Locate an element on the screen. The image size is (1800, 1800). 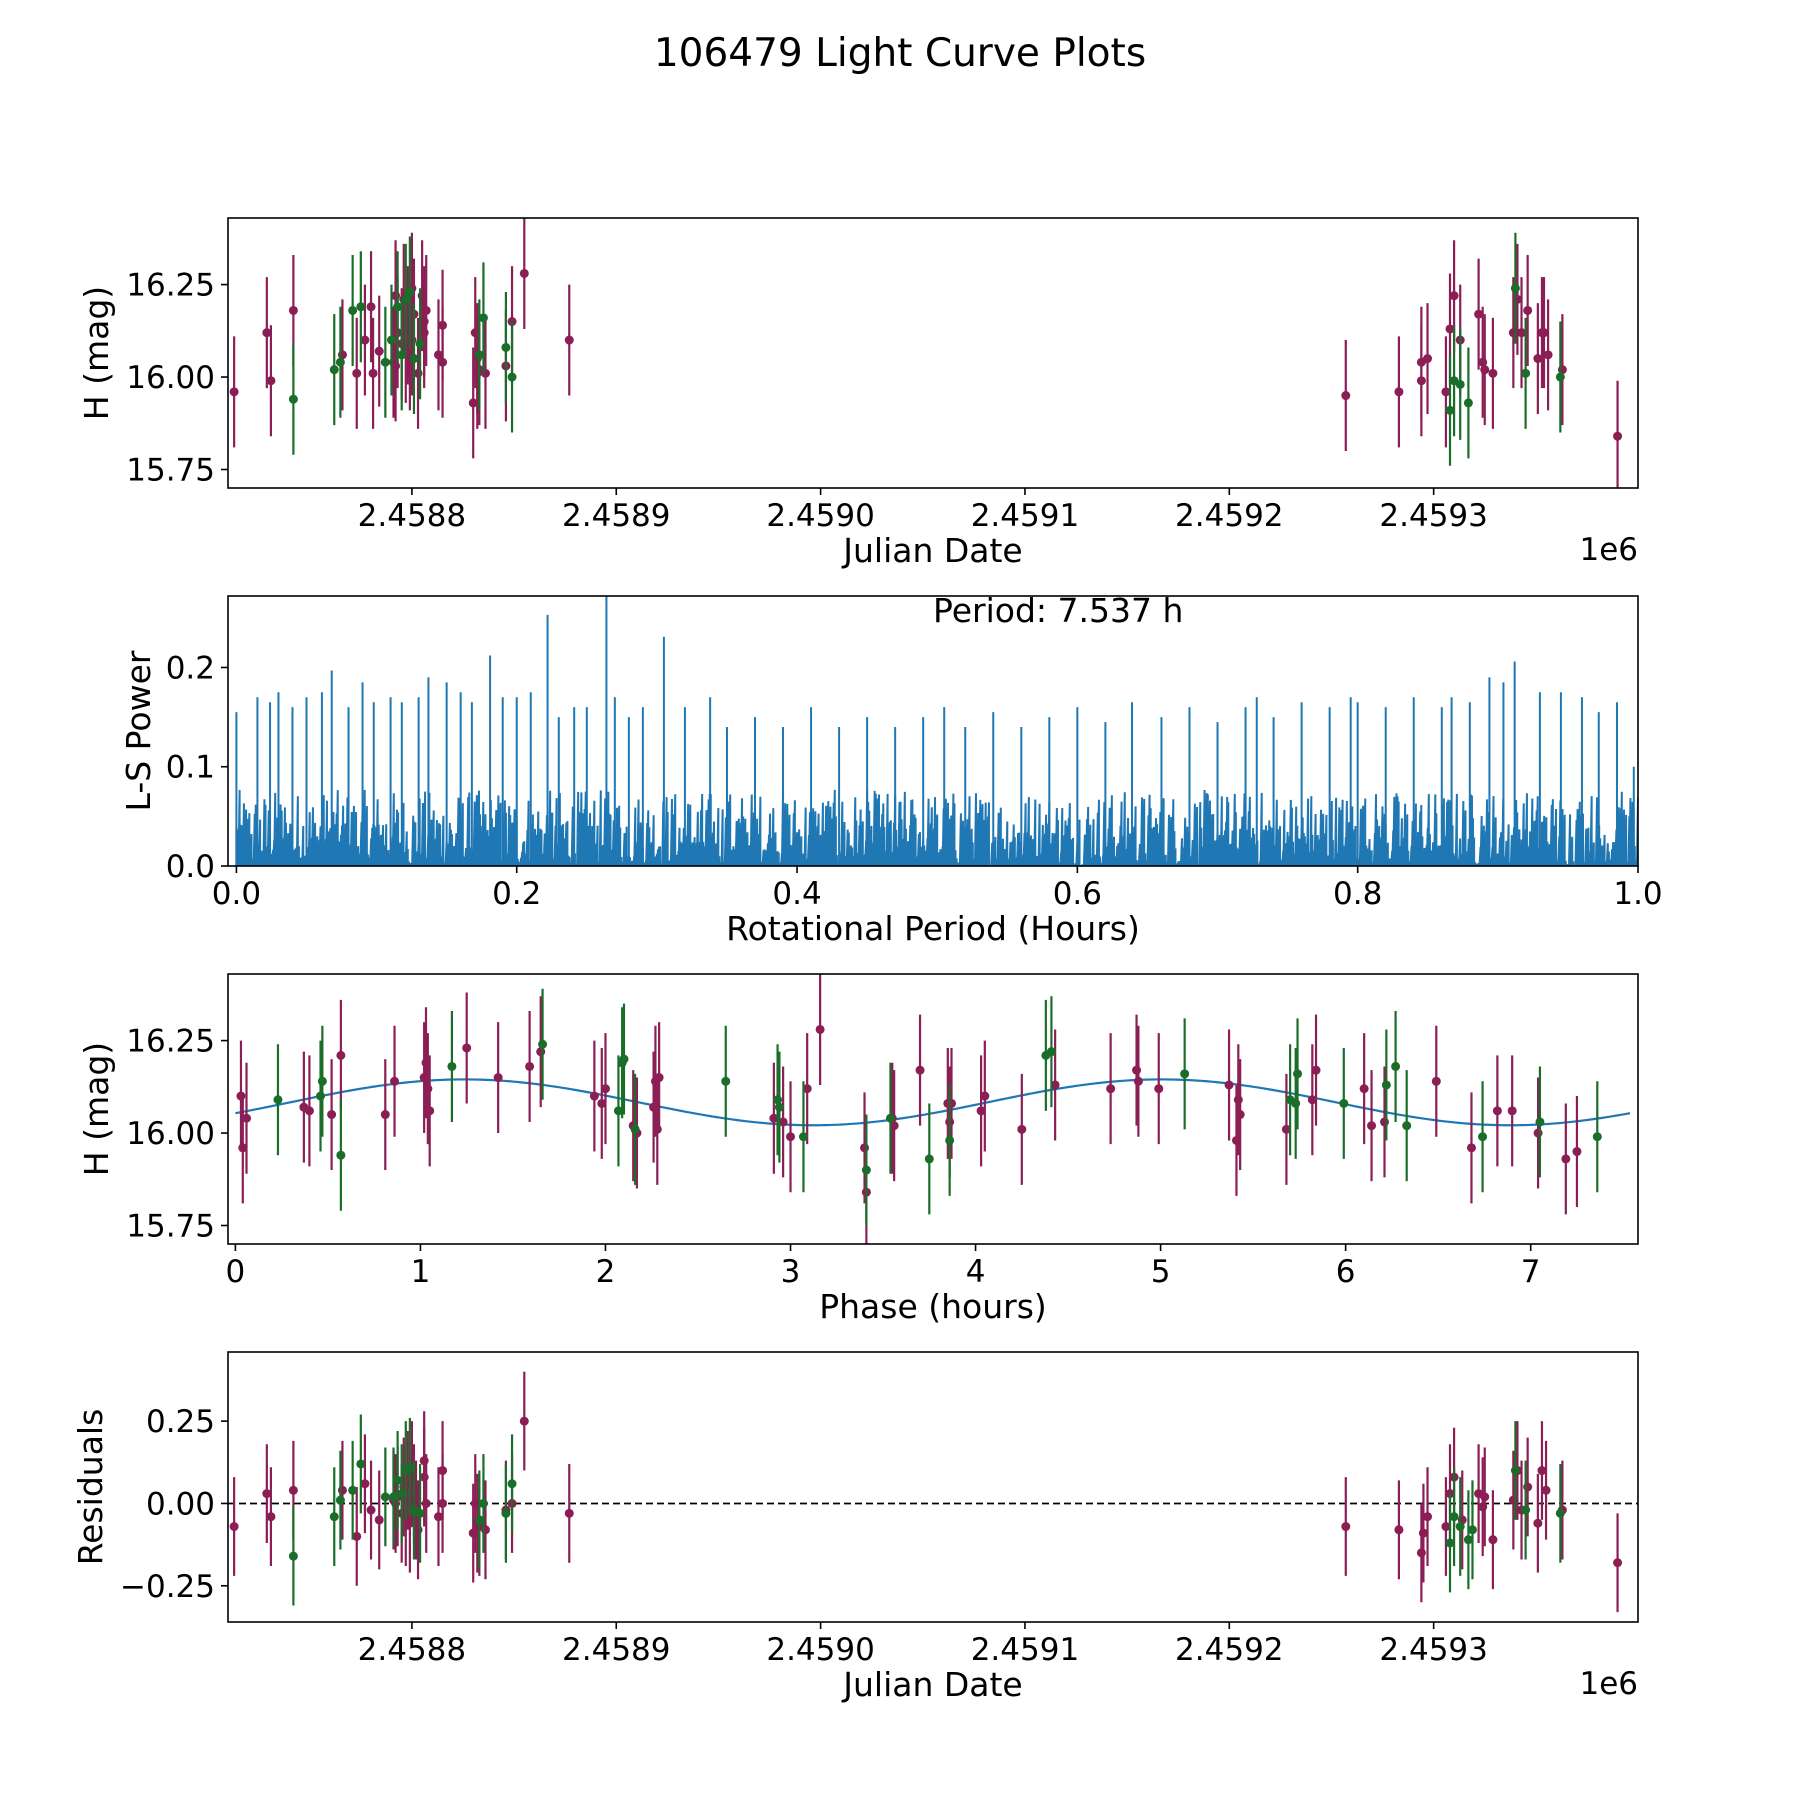
phase-xtick-label: 5 is located at coordinates (1161, 1272).